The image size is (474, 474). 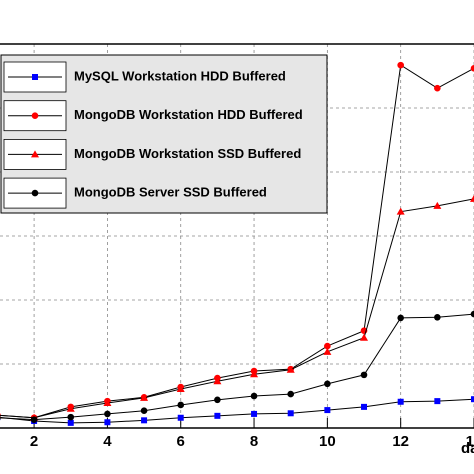 What do you see at coordinates (107, 441) in the screenshot?
I see `x-tick-label: 4` at bounding box center [107, 441].